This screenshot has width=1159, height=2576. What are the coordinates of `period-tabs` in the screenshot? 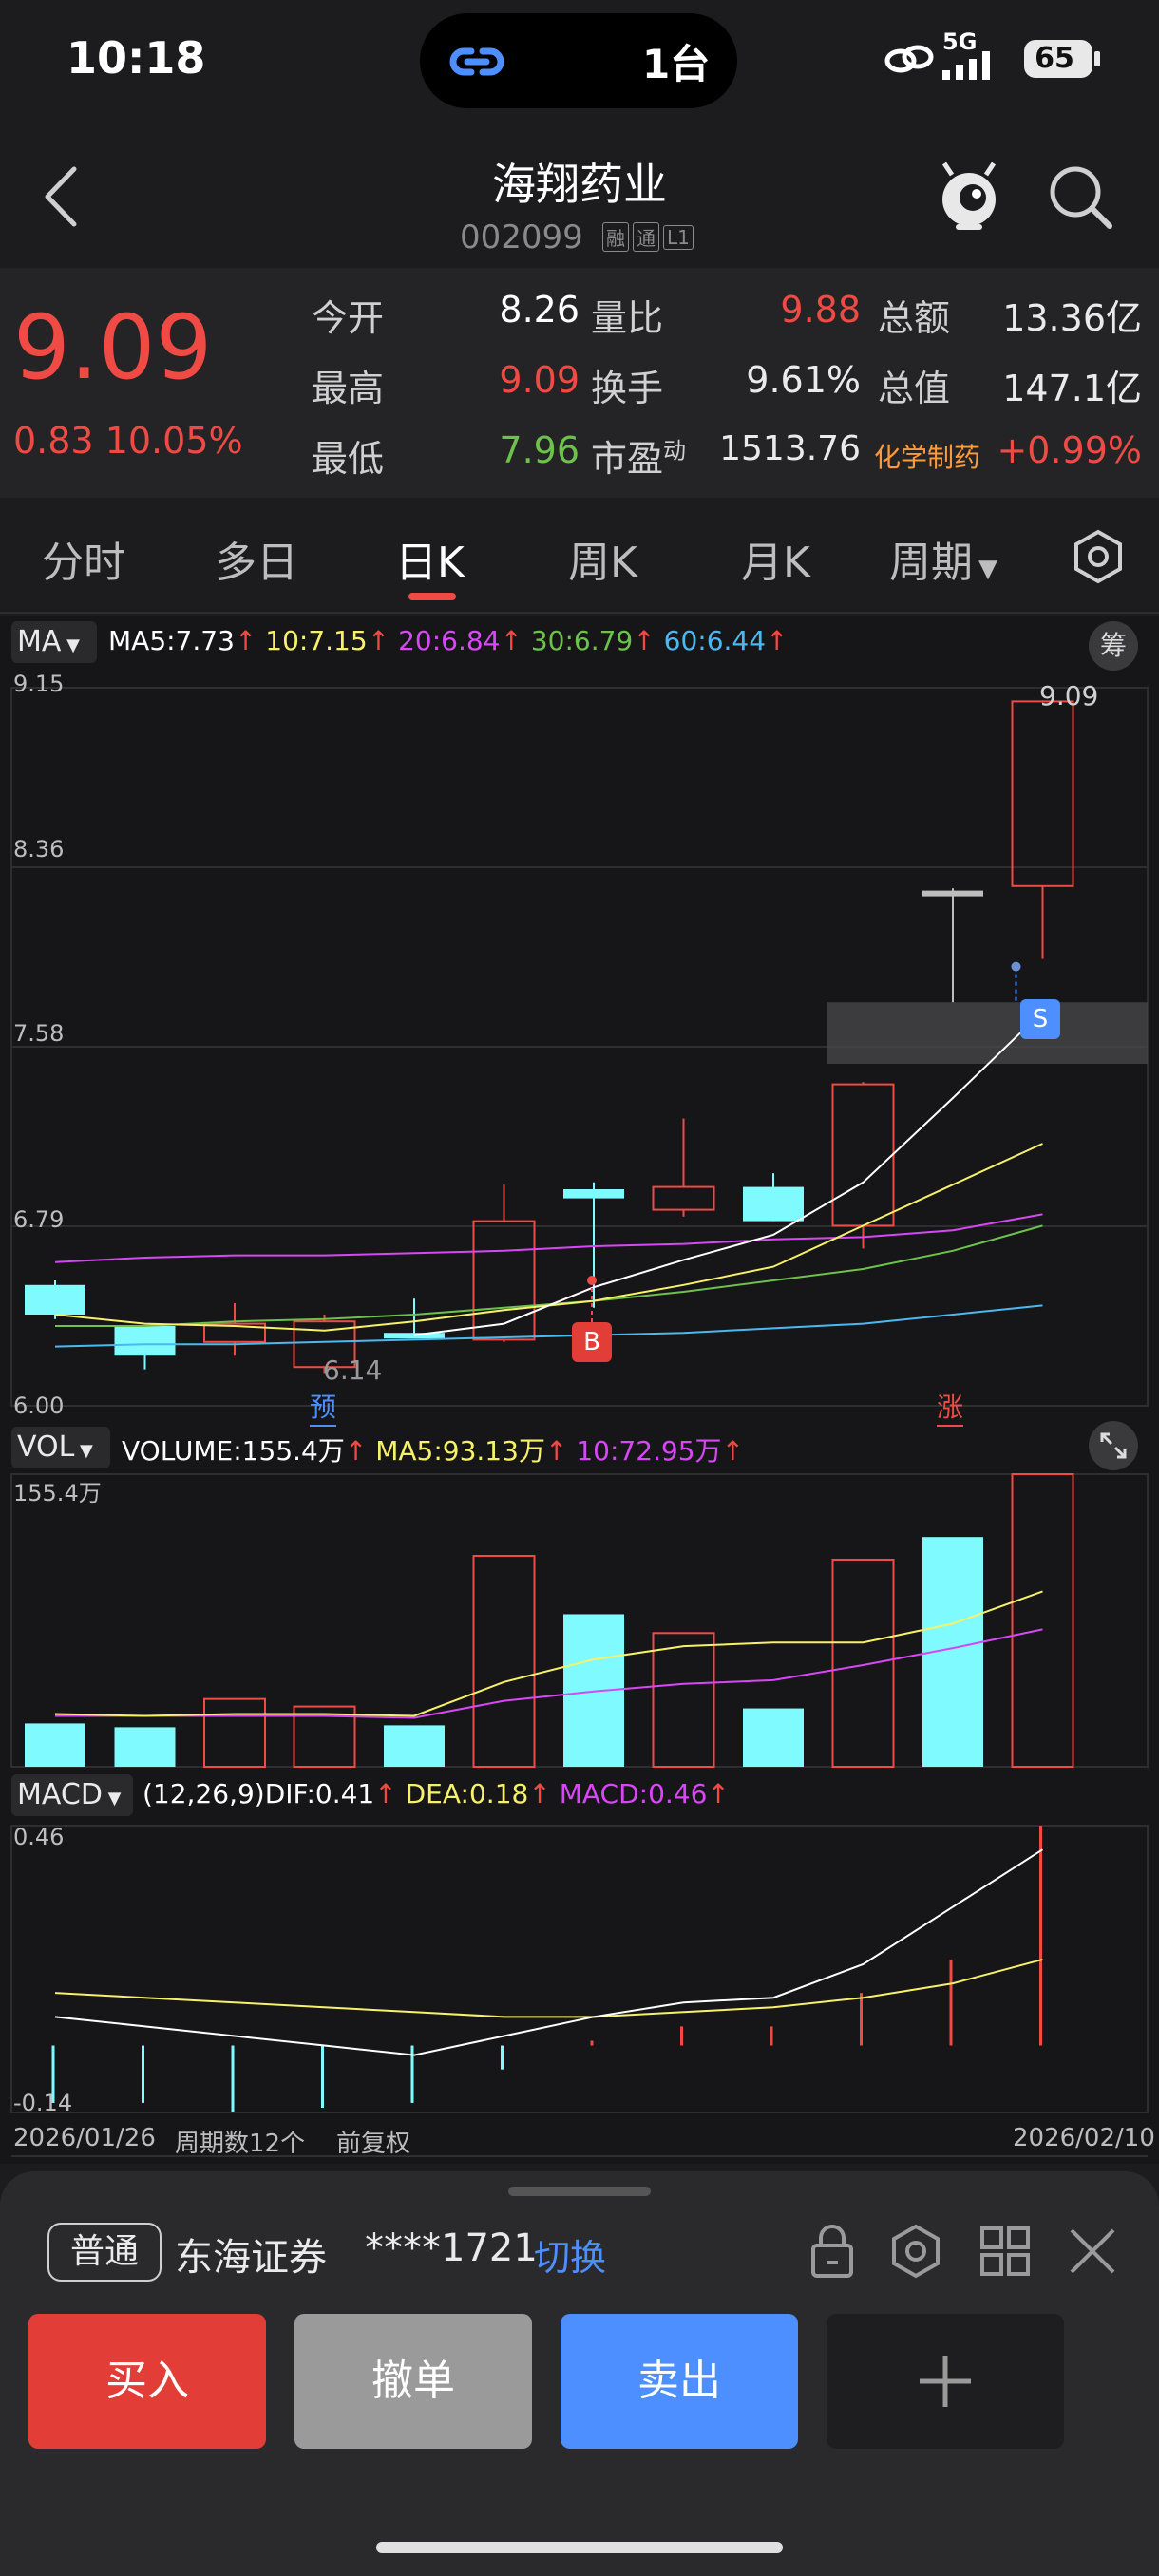 It's located at (579, 558).